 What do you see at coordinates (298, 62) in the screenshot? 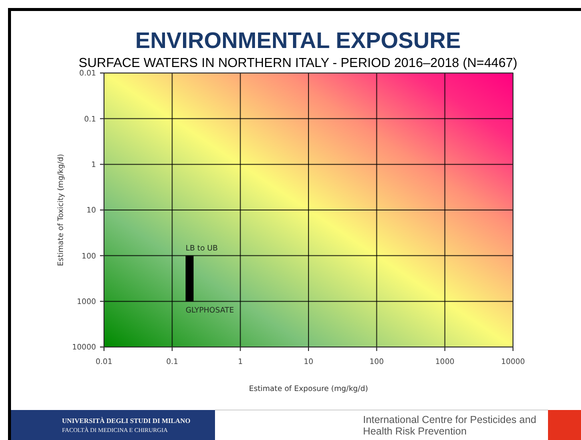
I see `chart-subtitle: SURFACE WATERS IN NORTHERN ITALY - PERIOD 2016–2018 (N=4467)` at bounding box center [298, 62].